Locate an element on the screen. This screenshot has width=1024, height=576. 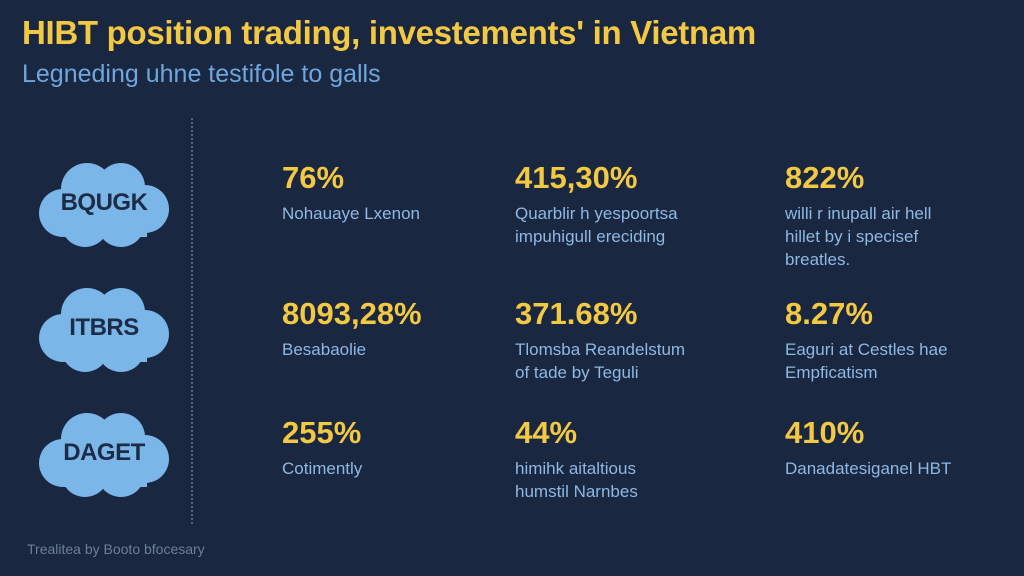
cloud-badge-row-3: DAGET is located at coordinates (104, 453).